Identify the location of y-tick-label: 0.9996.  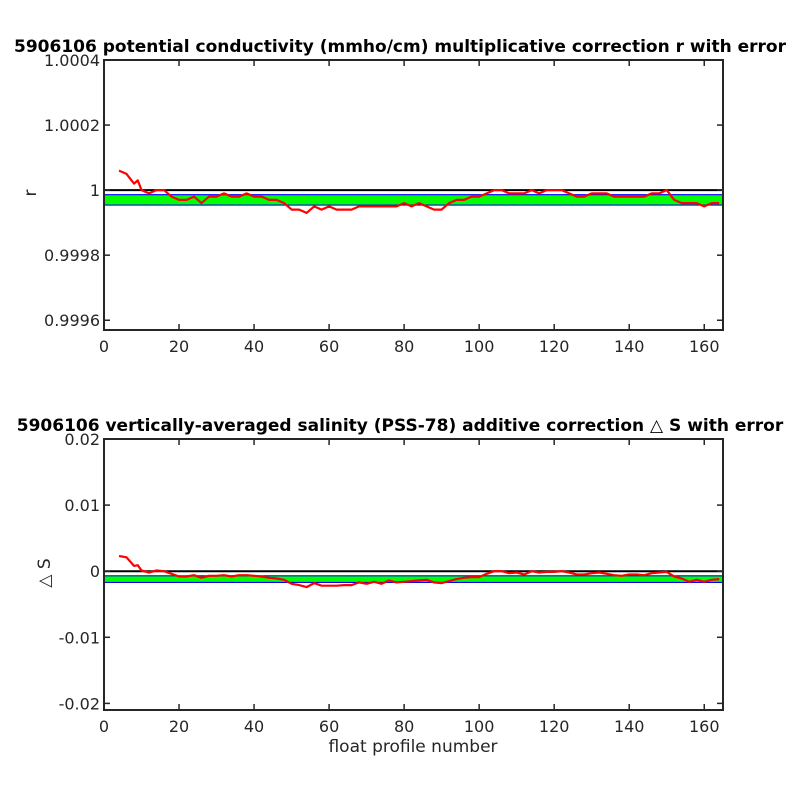
(72, 320).